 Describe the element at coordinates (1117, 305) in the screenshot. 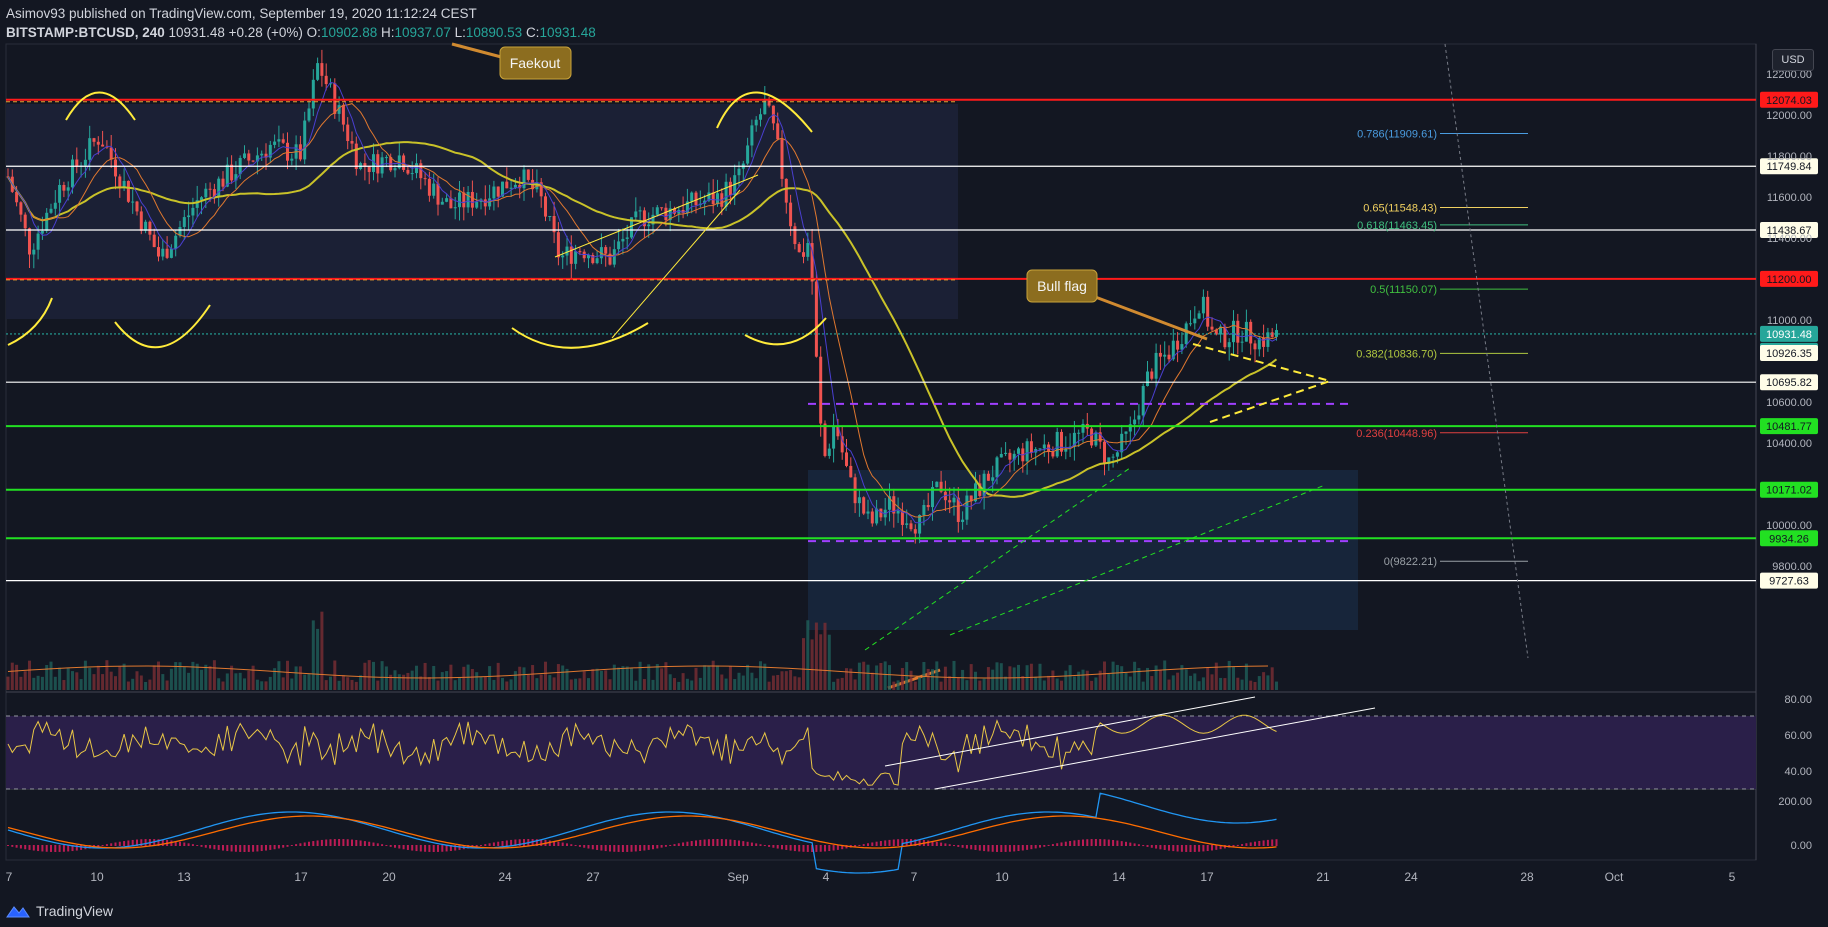

I see `bull-flag-callout: Bull flag` at that location.